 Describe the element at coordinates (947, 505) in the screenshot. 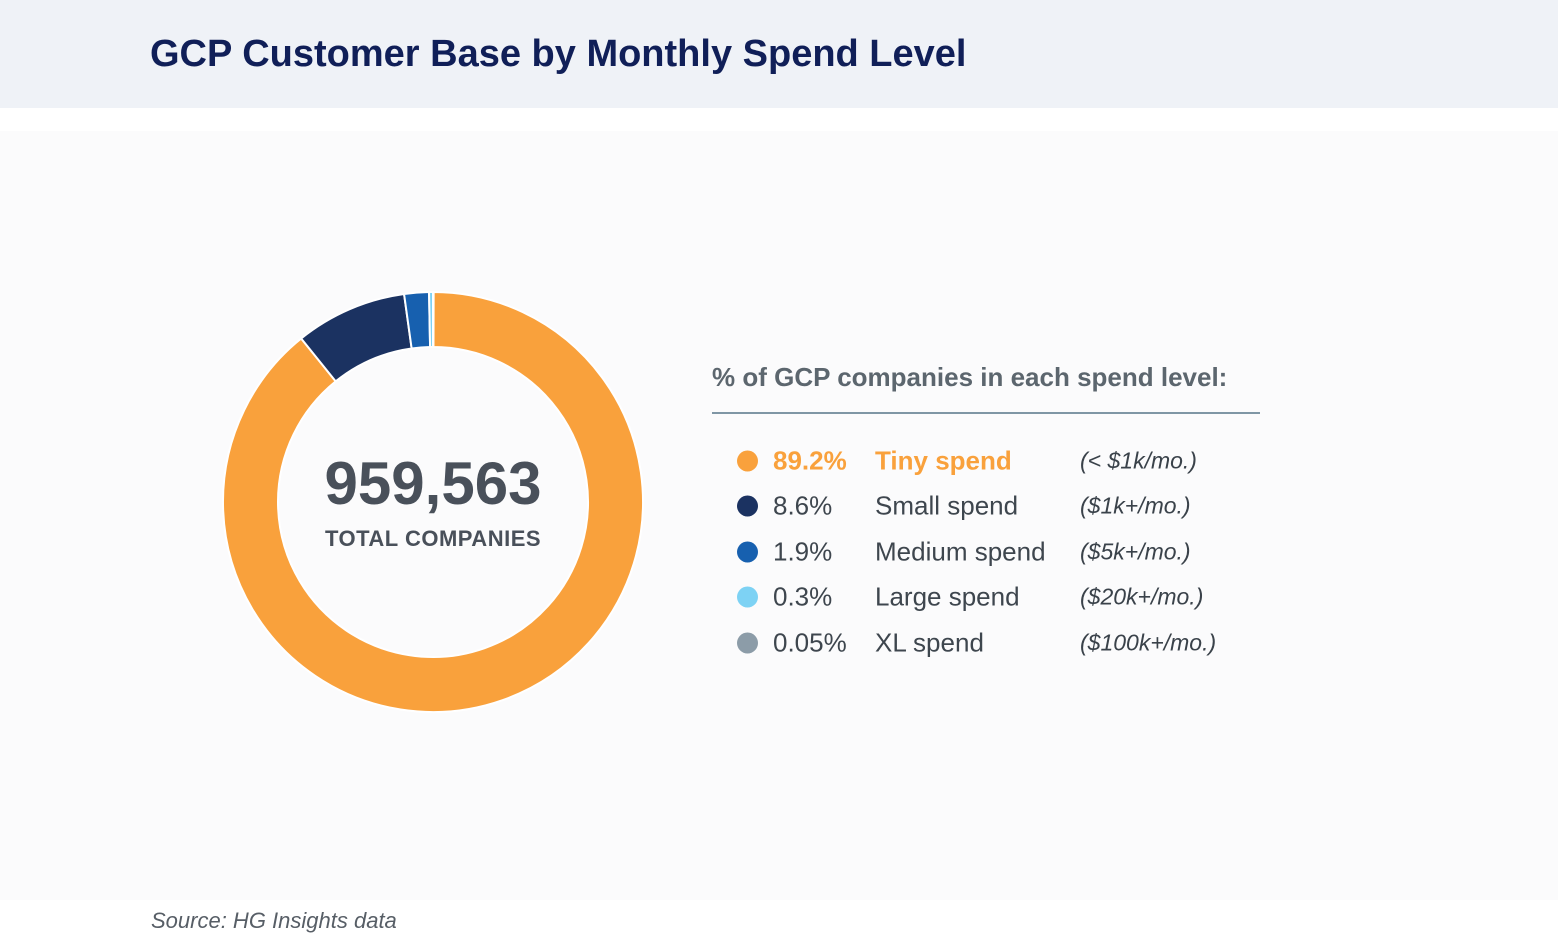

I see `legend-label: Small spend` at that location.